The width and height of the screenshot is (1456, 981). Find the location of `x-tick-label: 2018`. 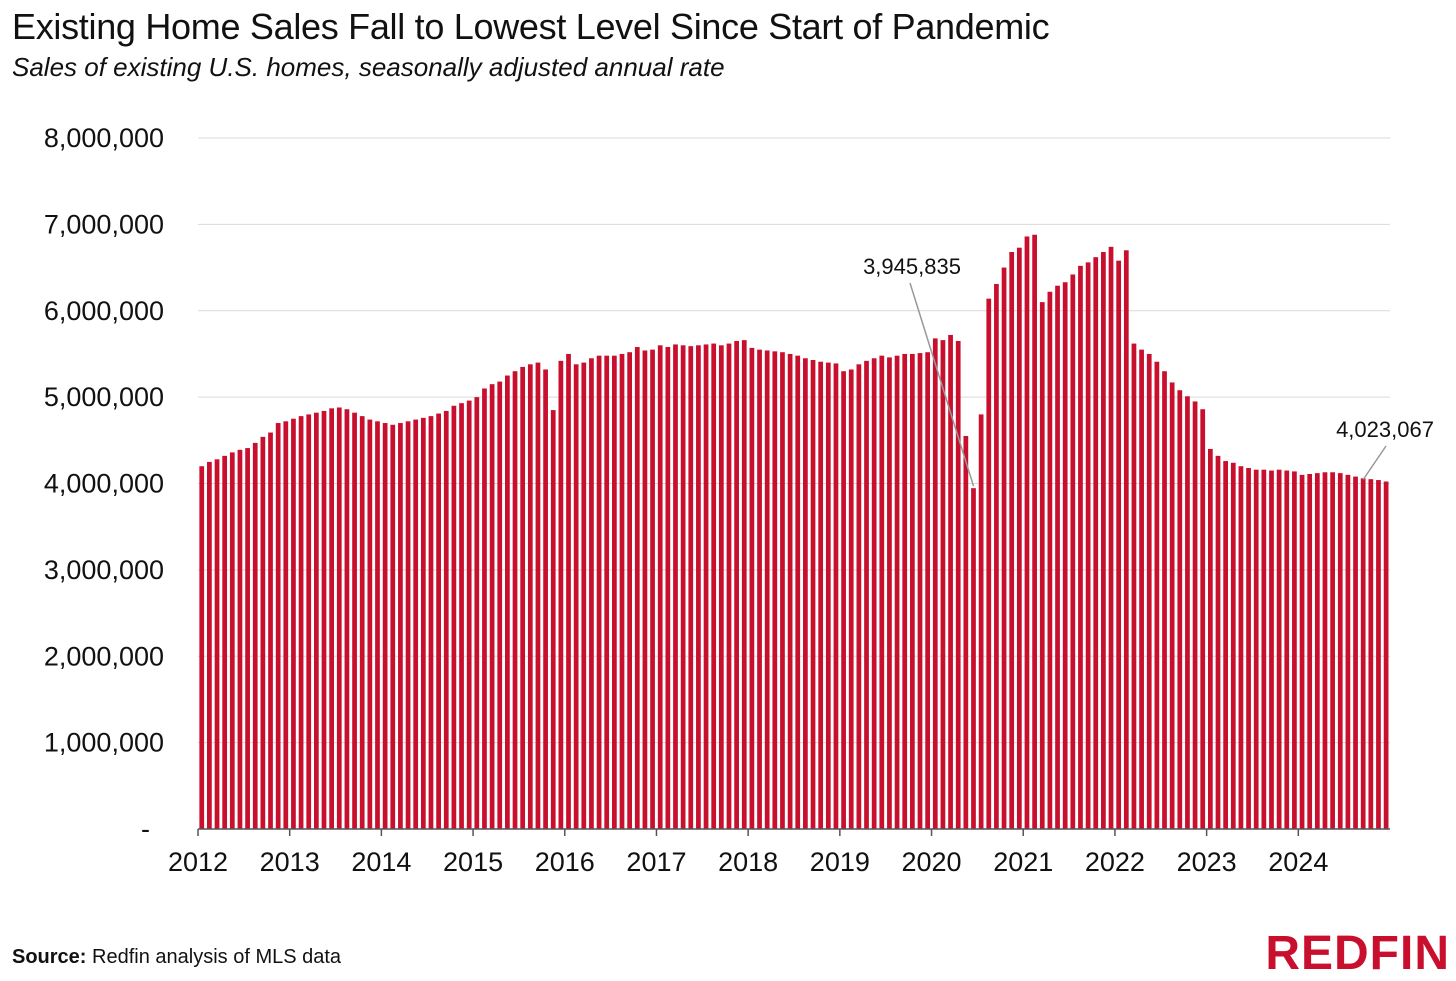

x-tick-label: 2018 is located at coordinates (748, 862).